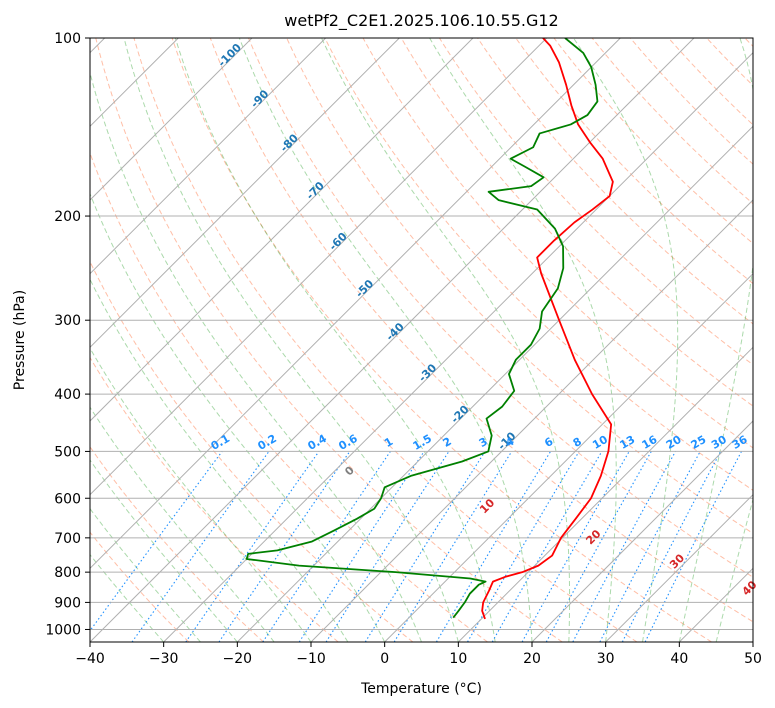 The height and width of the screenshot is (708, 775). Describe the element at coordinates (547, 329) in the screenshot. I see `temperature-line` at that location.